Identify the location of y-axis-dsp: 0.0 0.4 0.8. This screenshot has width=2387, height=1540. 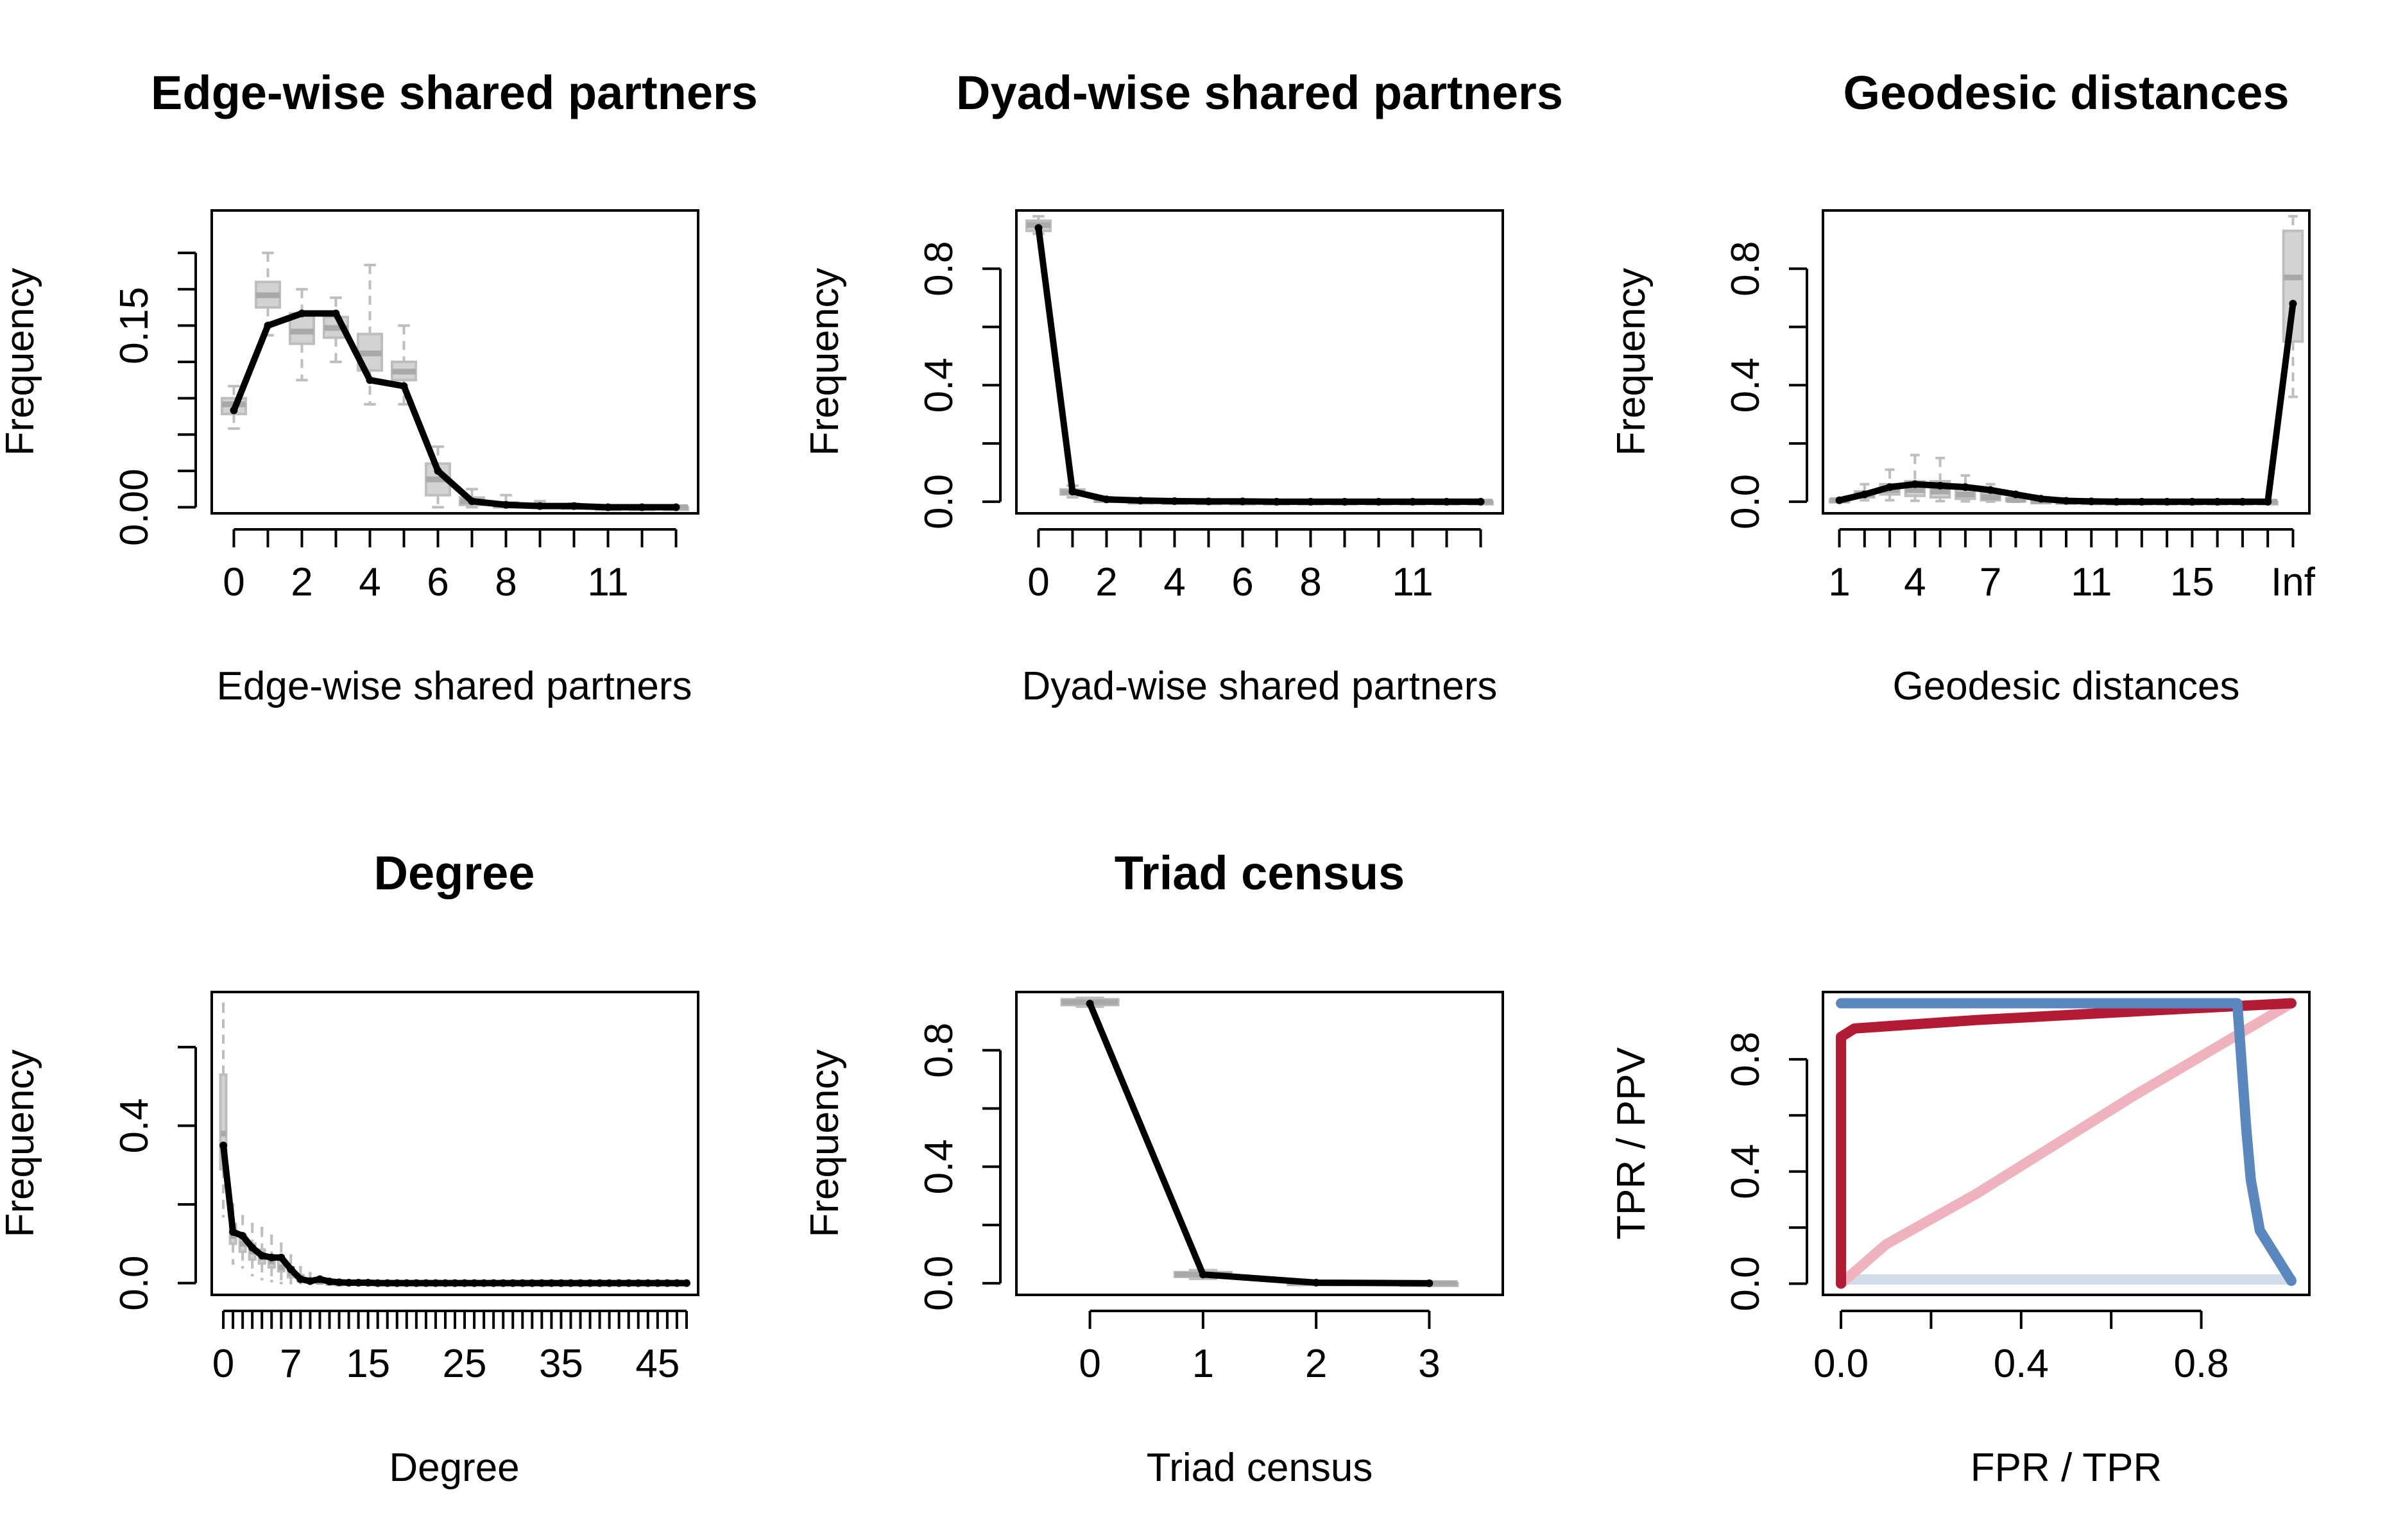
(960, 385).